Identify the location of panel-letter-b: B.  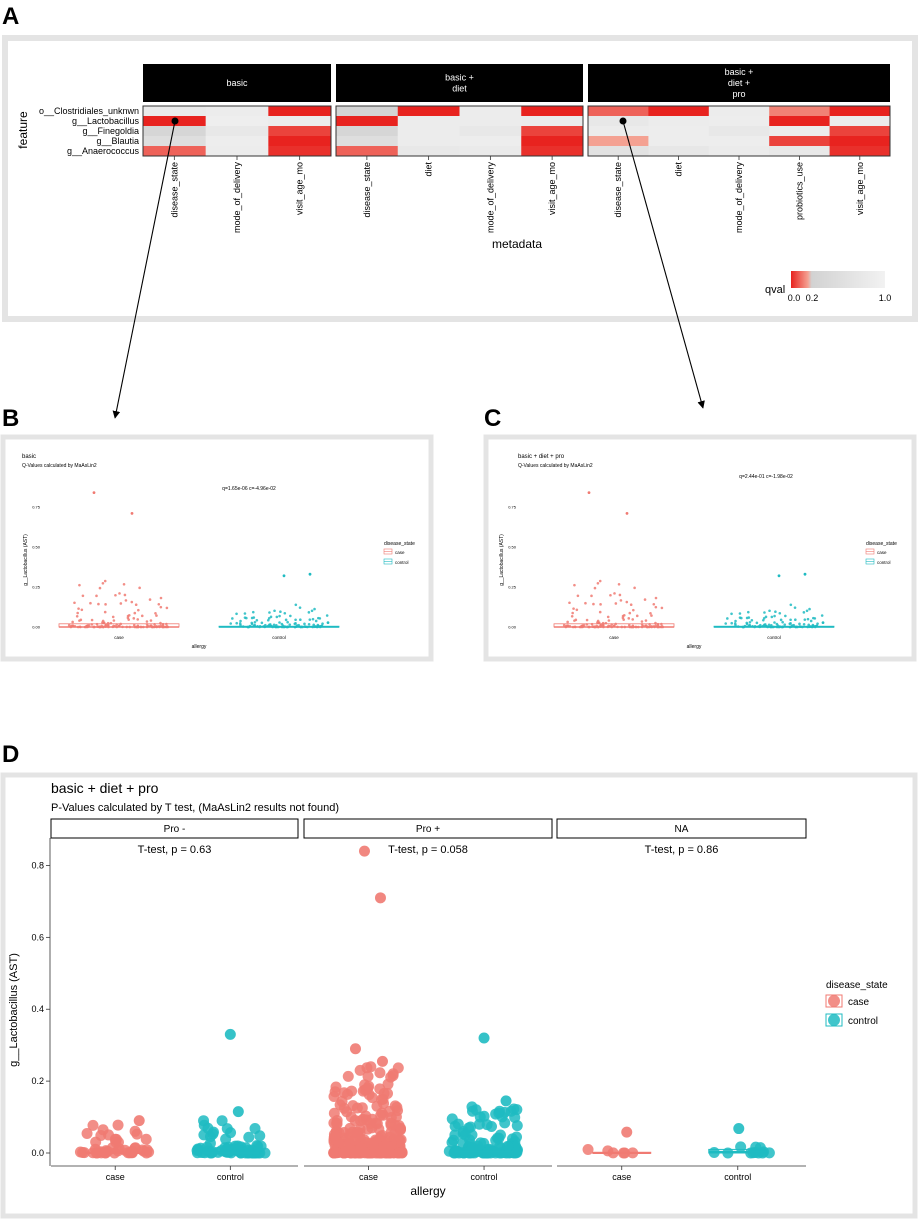
(10, 418).